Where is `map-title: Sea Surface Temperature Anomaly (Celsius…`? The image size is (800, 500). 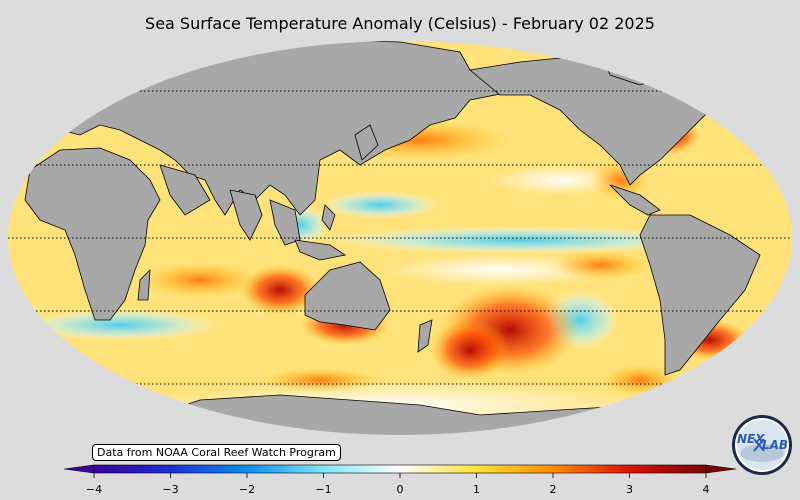 map-title: Sea Surface Temperature Anomaly (Celsius… is located at coordinates (400, 23).